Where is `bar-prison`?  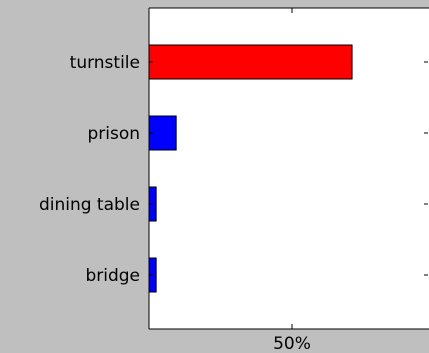 bar-prison is located at coordinates (162, 133).